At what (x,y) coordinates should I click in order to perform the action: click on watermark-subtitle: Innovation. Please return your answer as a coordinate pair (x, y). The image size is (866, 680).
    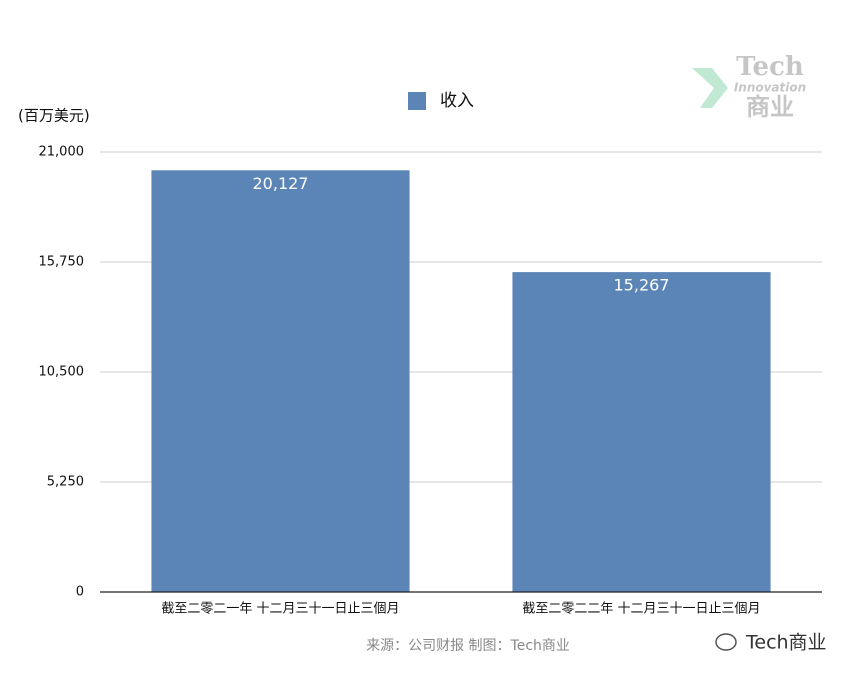
    Looking at the image, I should click on (770, 88).